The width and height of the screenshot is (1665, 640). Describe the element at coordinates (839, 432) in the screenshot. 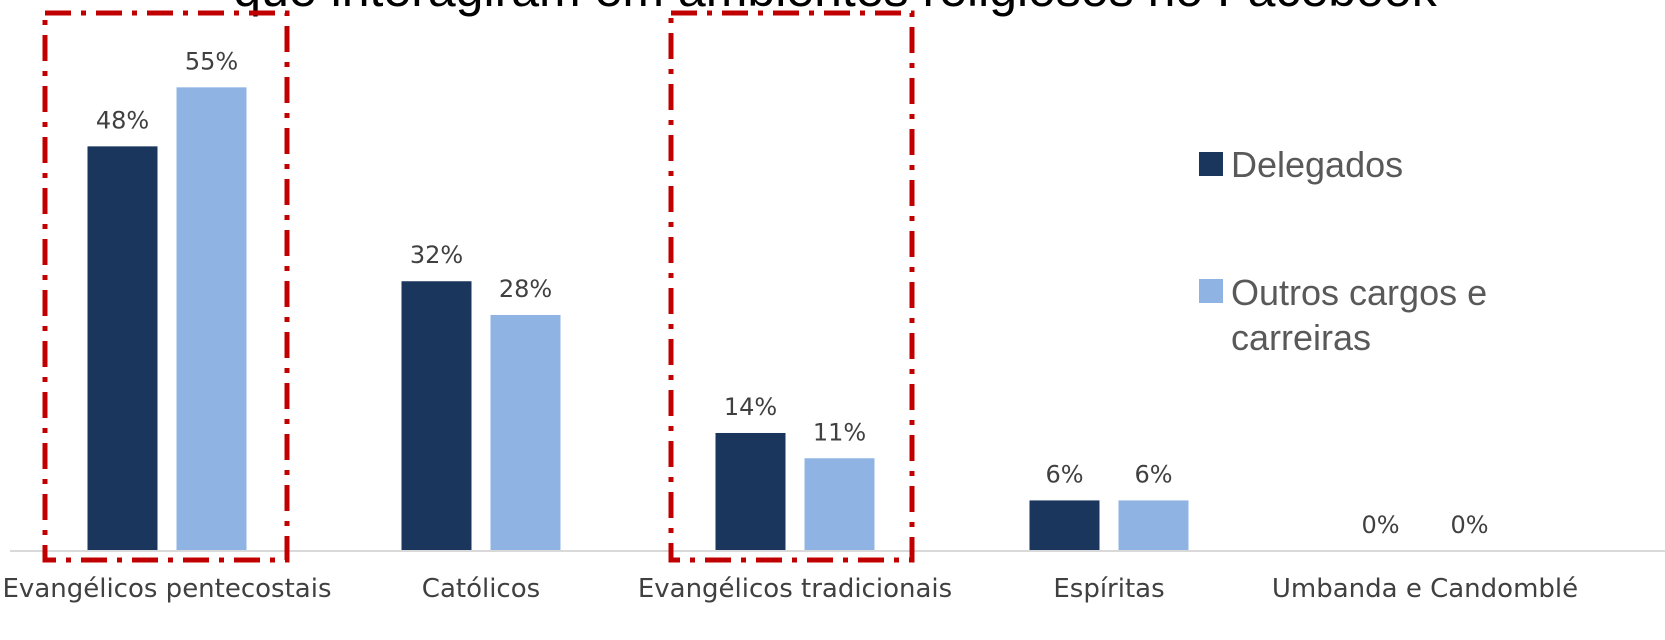

I see `value-label-outros-cargos-e-carreiras-evangelicos-tradicionais: 11%` at that location.